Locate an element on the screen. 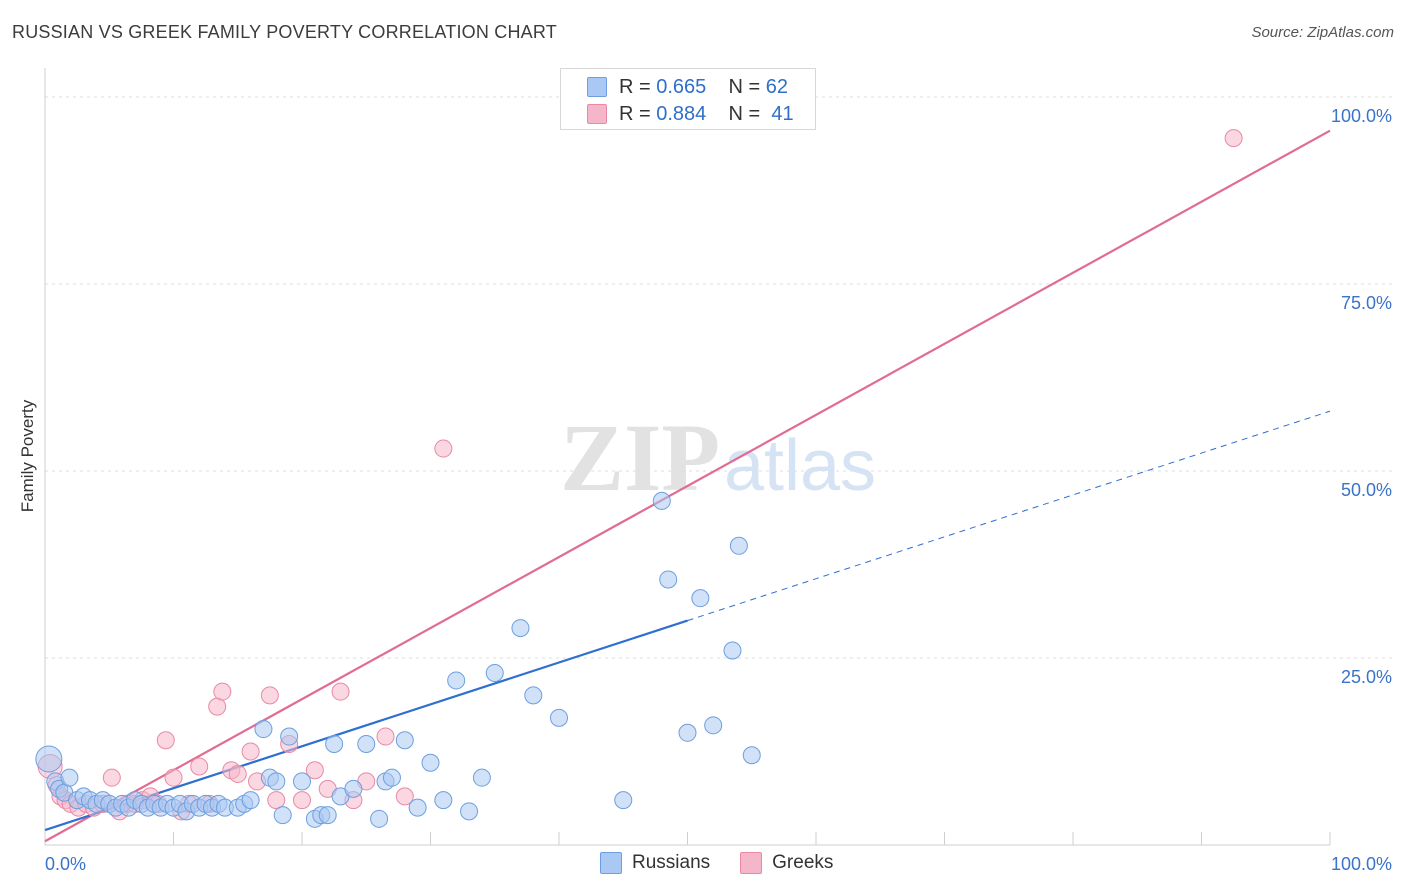 This screenshot has width=1406, height=892. y-tick-label: 25.0% is located at coordinates (1366, 677).